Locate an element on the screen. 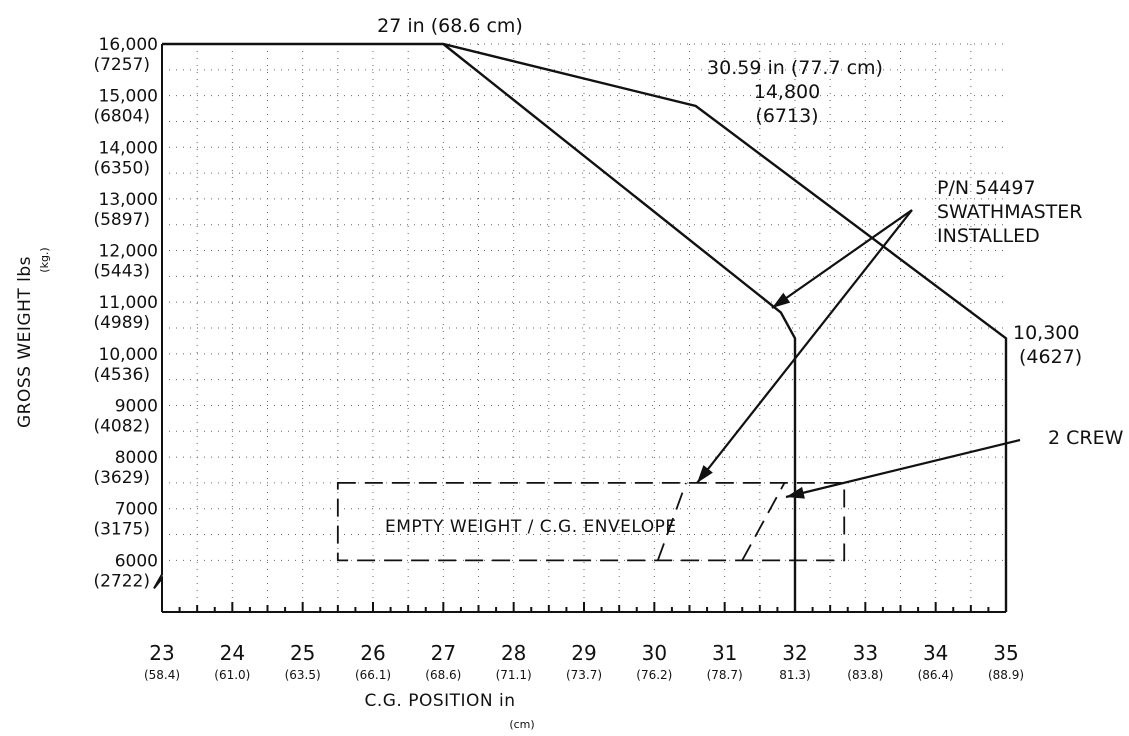 The width and height of the screenshot is (1129, 736). annotation-right-line1: 10,300 is located at coordinates (1046, 333).